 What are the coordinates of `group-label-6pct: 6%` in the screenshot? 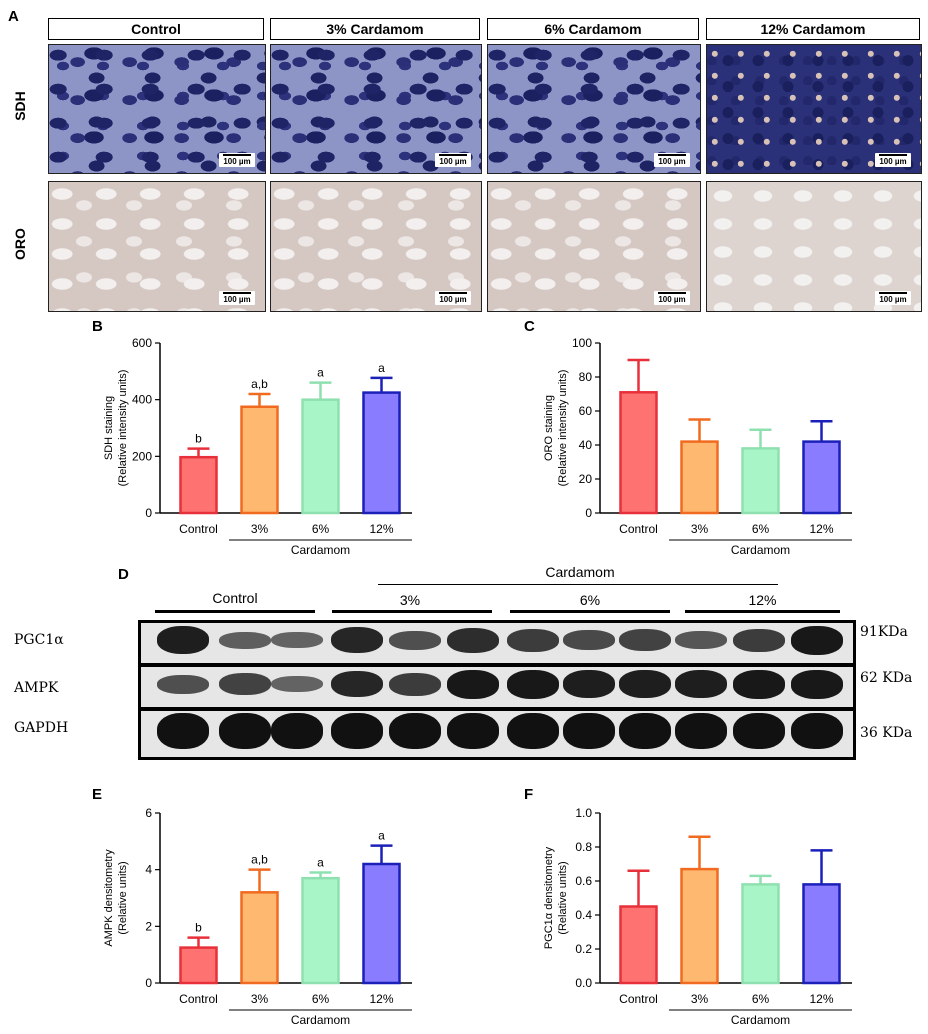 It's located at (590, 600).